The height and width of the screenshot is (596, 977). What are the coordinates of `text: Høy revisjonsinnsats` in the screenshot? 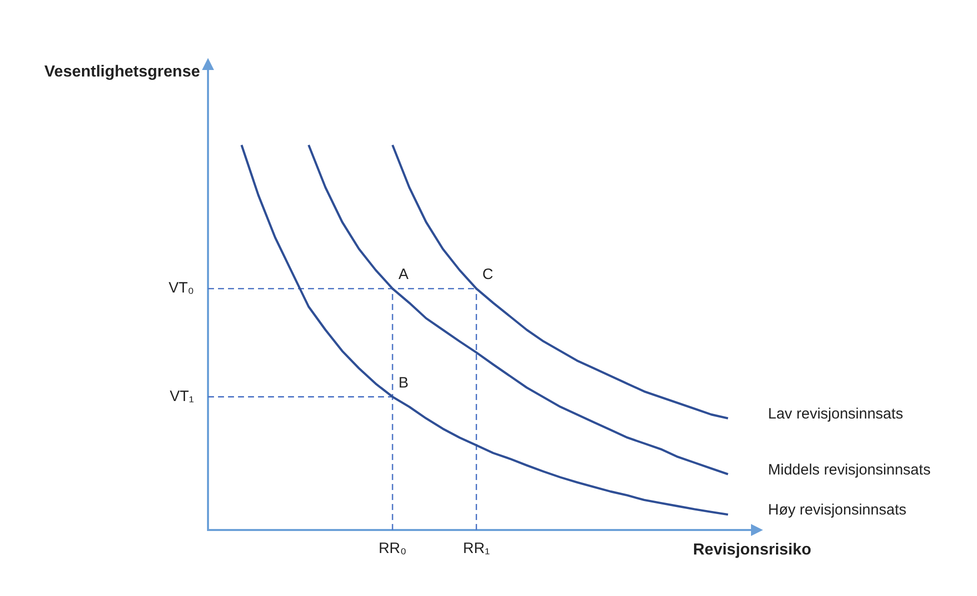 It's located at (837, 510).